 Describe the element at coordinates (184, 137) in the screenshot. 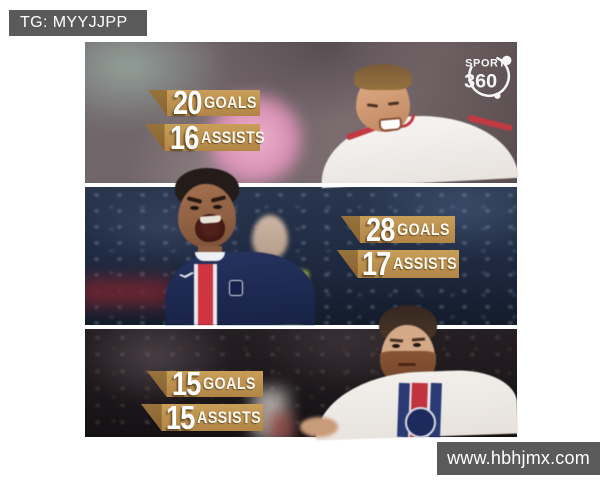

I see `assists-count: 16` at that location.